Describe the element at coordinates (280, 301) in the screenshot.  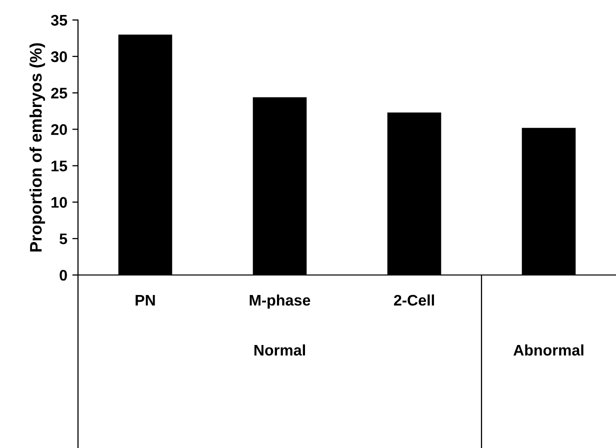
I see `x-tick-label: M-phase` at that location.